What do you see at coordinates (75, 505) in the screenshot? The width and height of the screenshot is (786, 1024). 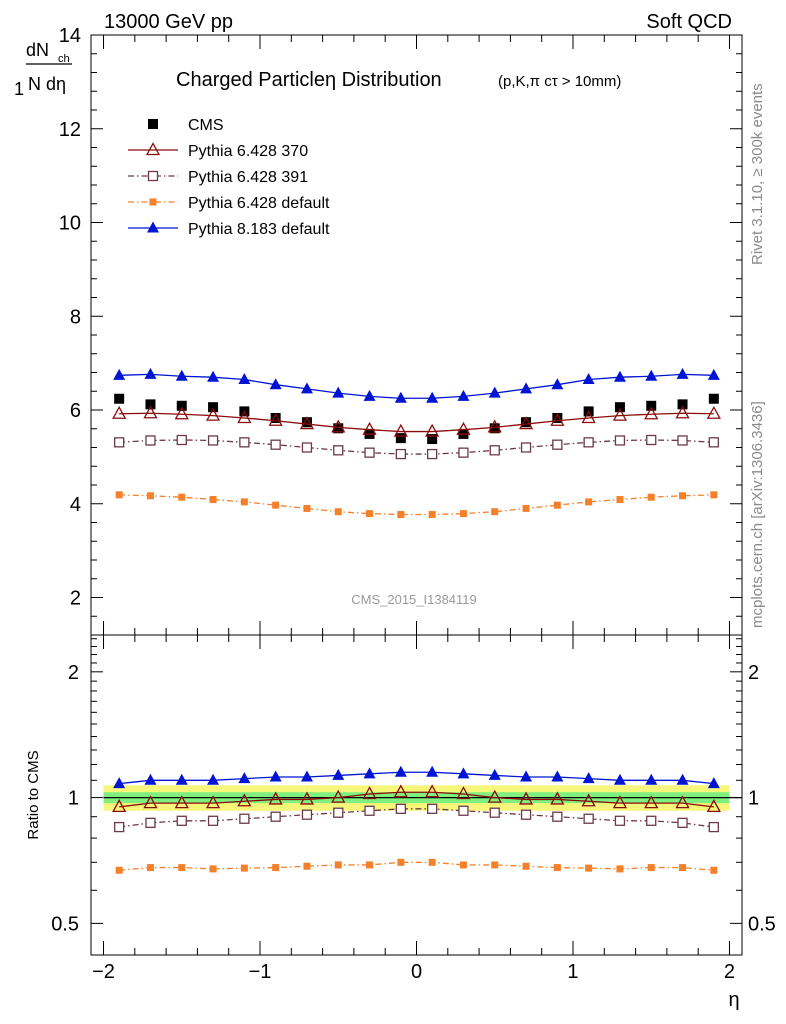 I see `y-tick-label: 4` at bounding box center [75, 505].